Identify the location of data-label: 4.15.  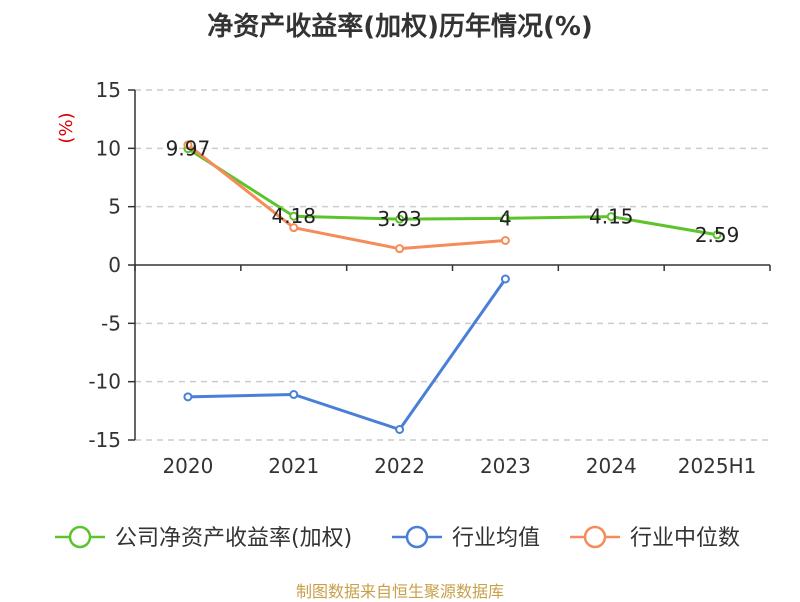
(611, 217).